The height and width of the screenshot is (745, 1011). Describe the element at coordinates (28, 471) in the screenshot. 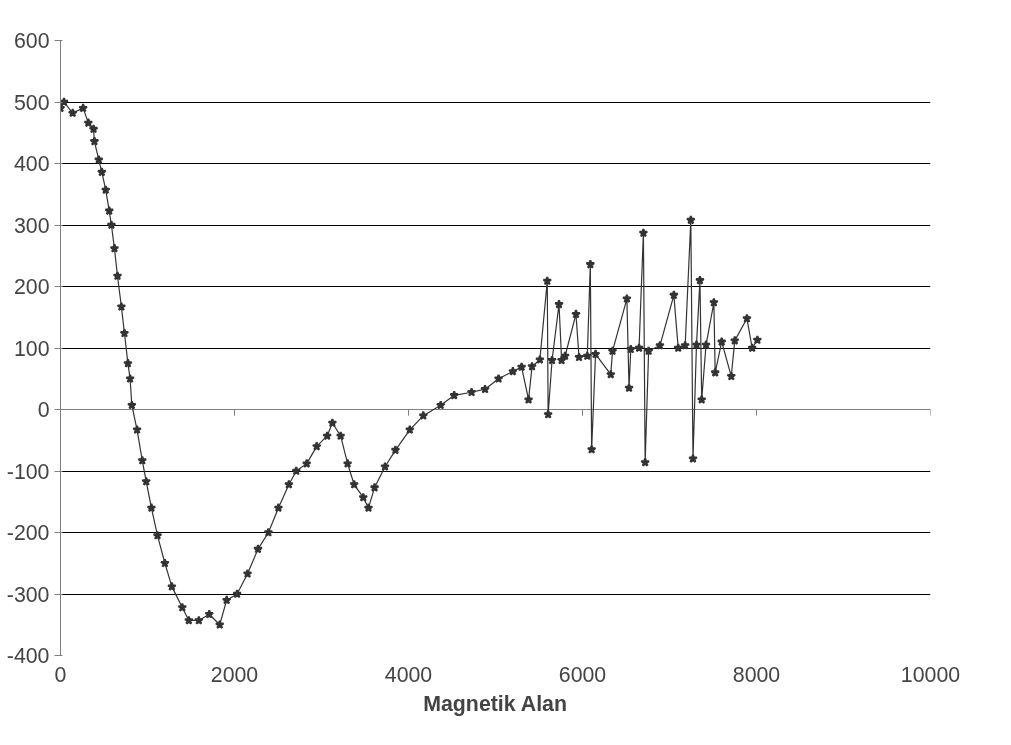

I see `y-tick-label: -100` at that location.